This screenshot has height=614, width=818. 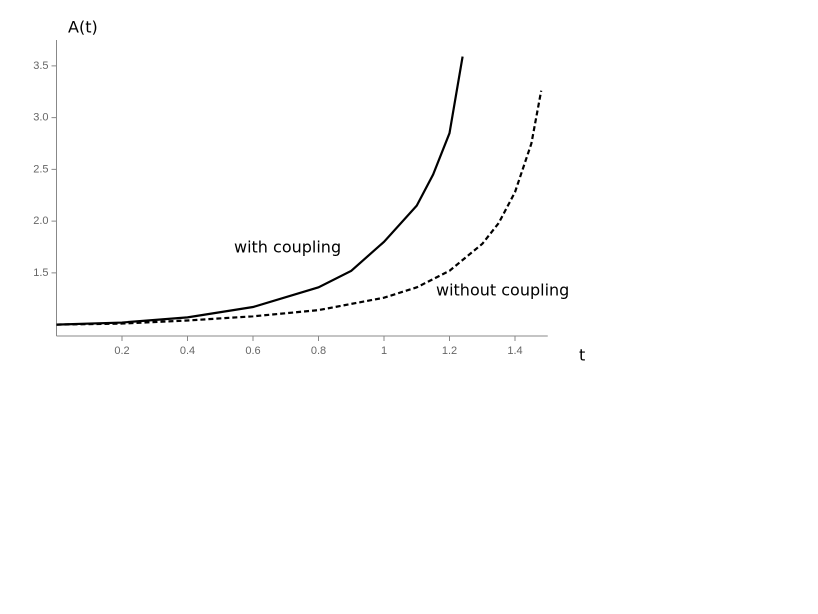 What do you see at coordinates (40, 66) in the screenshot?
I see `y-tick-label: 3.5` at bounding box center [40, 66].